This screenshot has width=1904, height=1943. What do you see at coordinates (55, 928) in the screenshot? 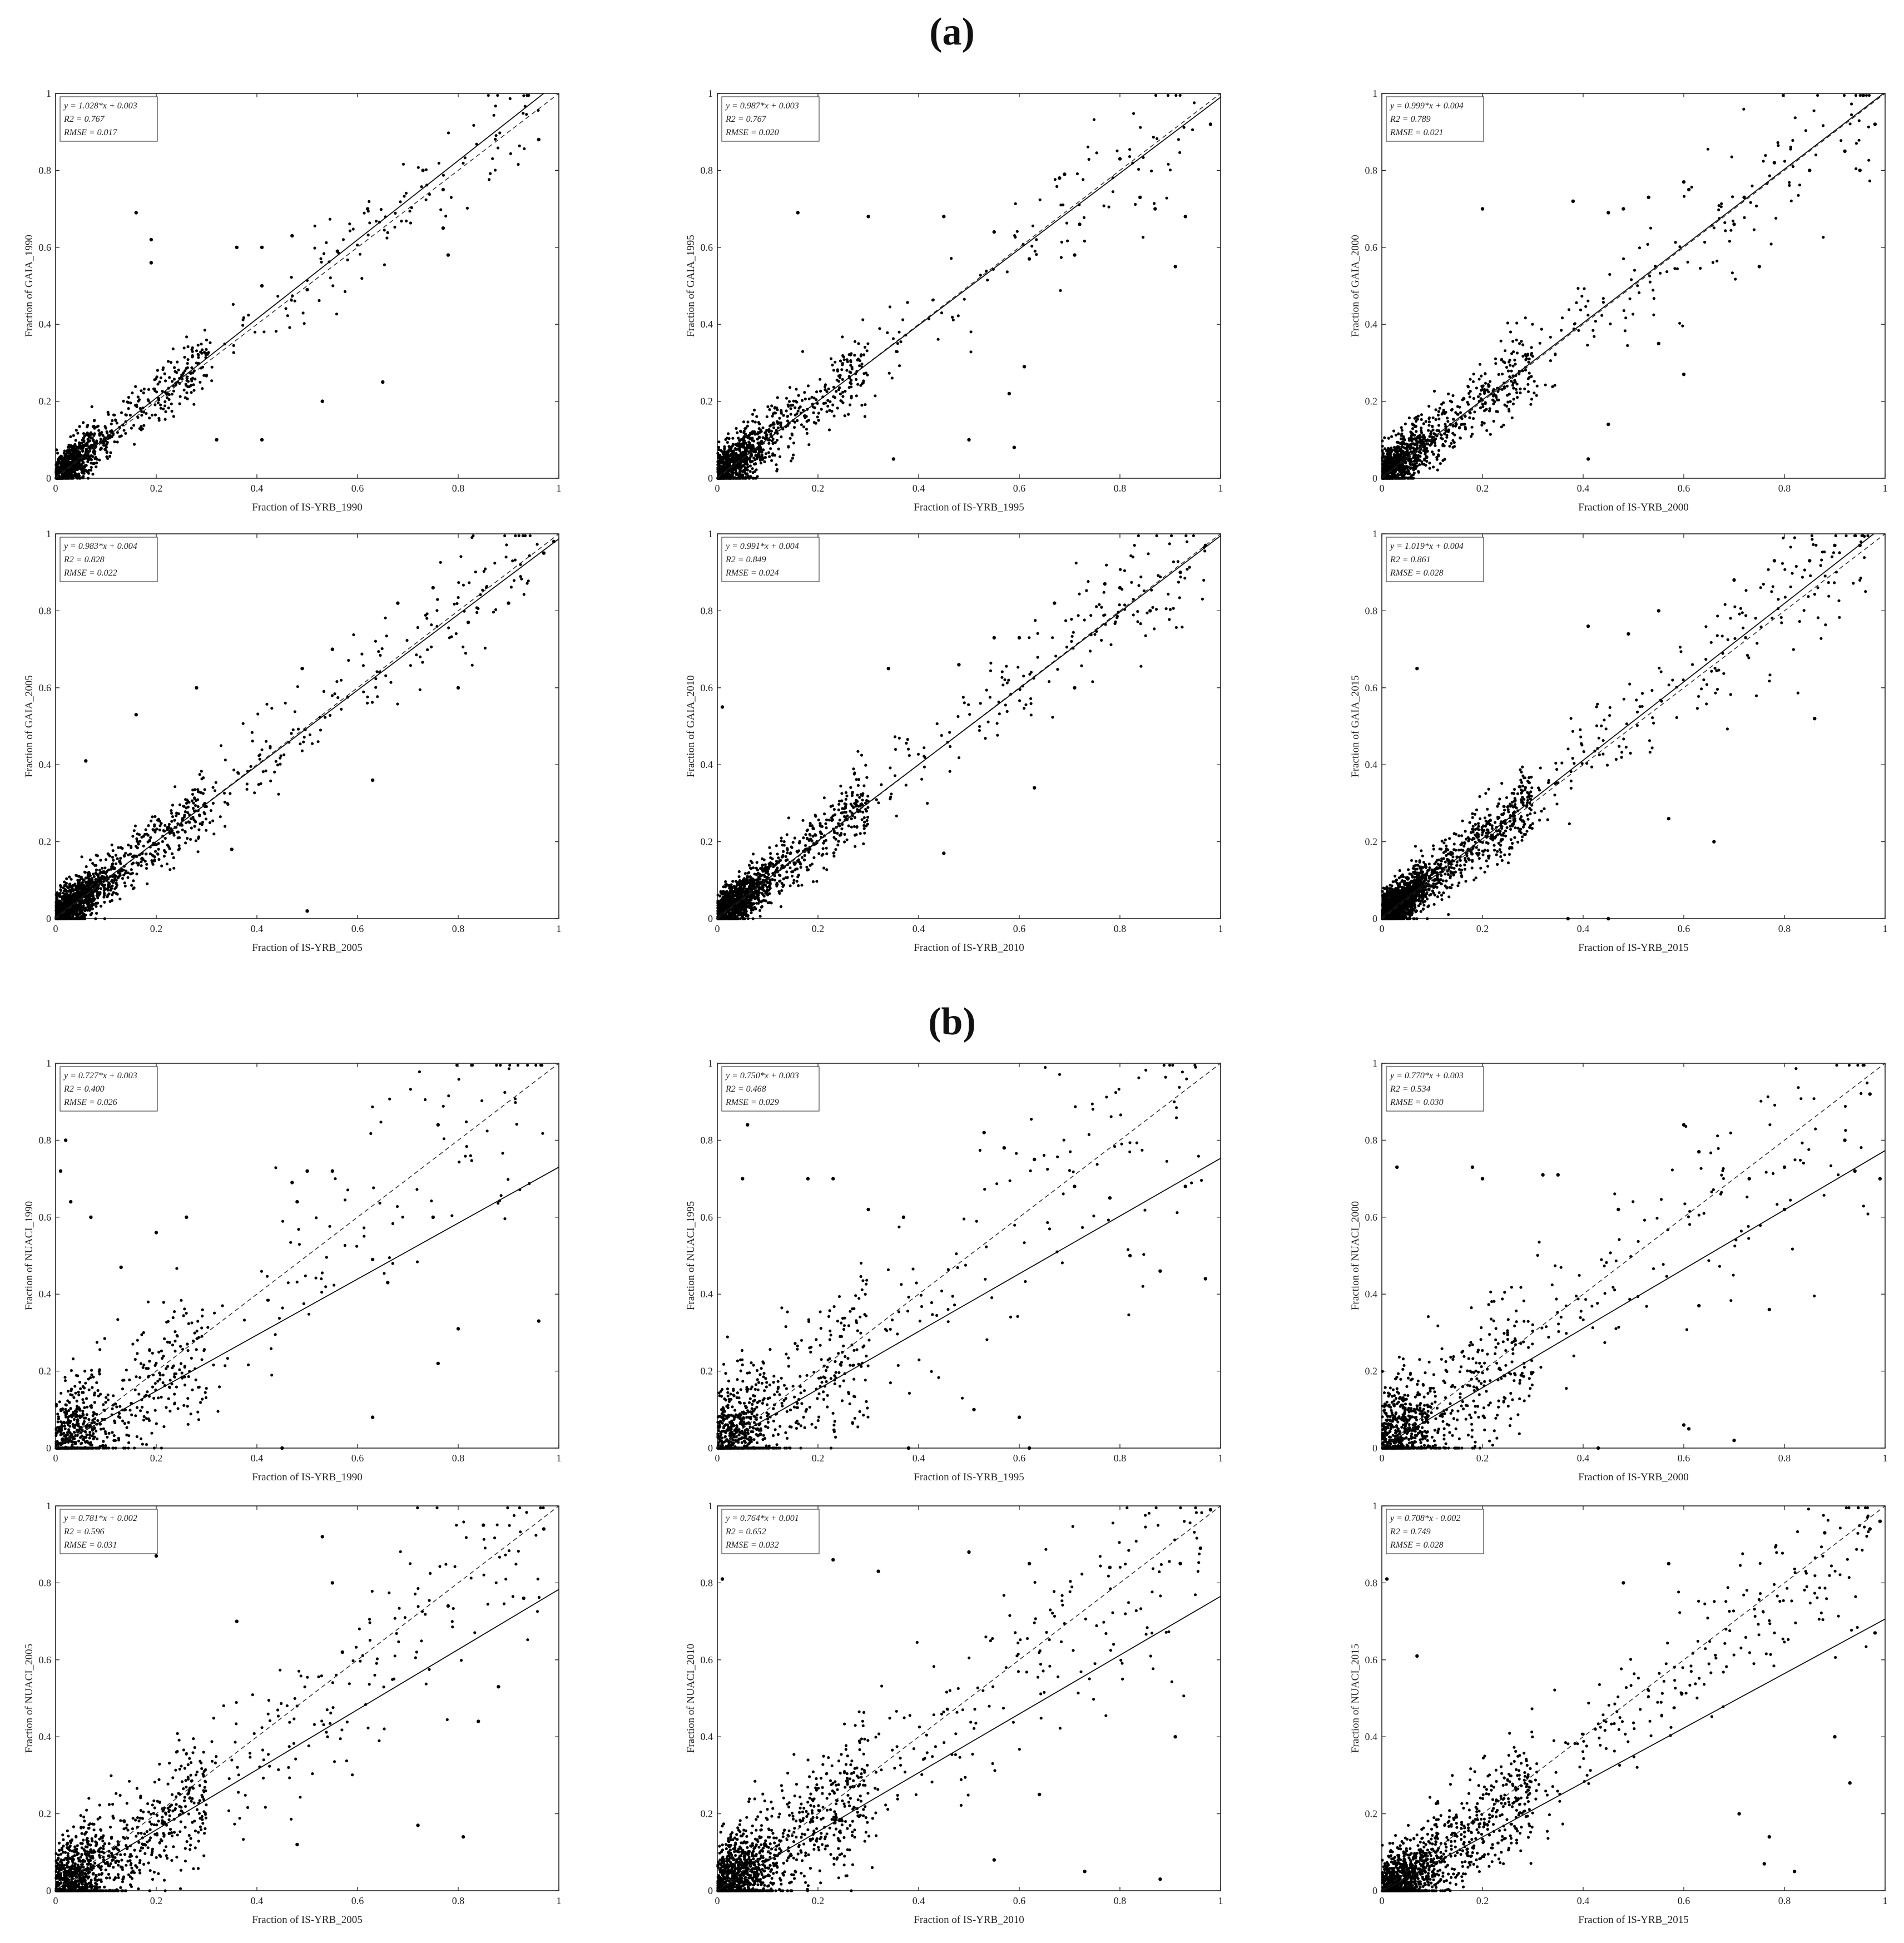
I see `x-tick-label: 0` at bounding box center [55, 928].